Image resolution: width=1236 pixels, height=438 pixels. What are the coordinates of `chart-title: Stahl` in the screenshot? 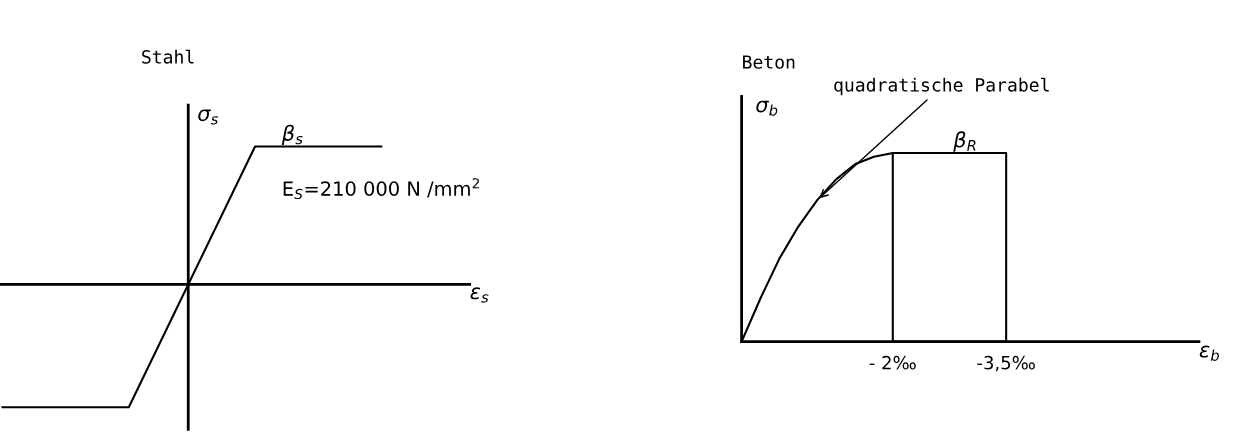 It's located at (168, 56).